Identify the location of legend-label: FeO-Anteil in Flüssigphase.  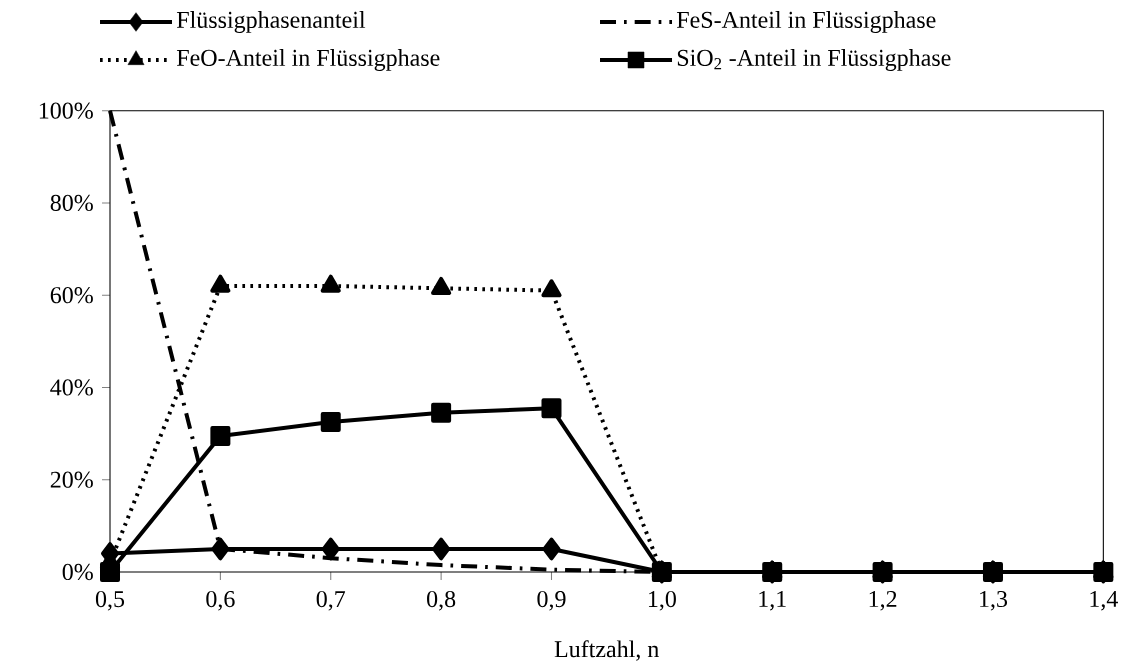
(308, 60).